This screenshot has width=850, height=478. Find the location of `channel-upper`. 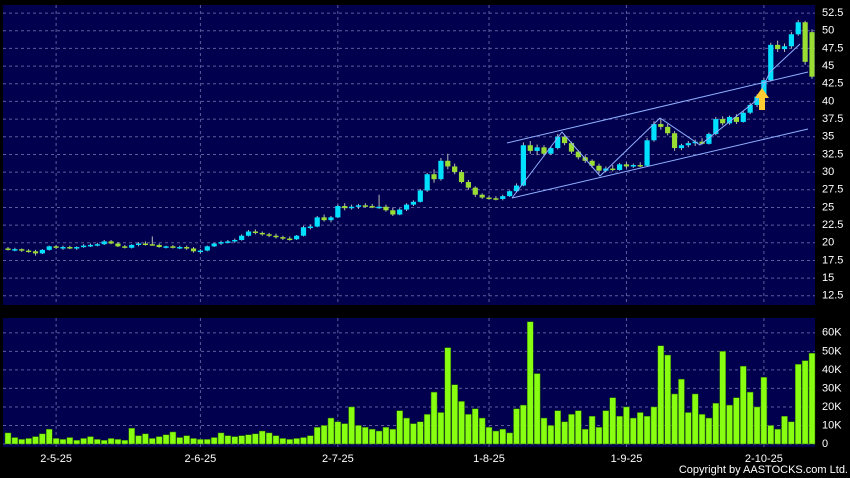

channel-upper is located at coordinates (657, 107).